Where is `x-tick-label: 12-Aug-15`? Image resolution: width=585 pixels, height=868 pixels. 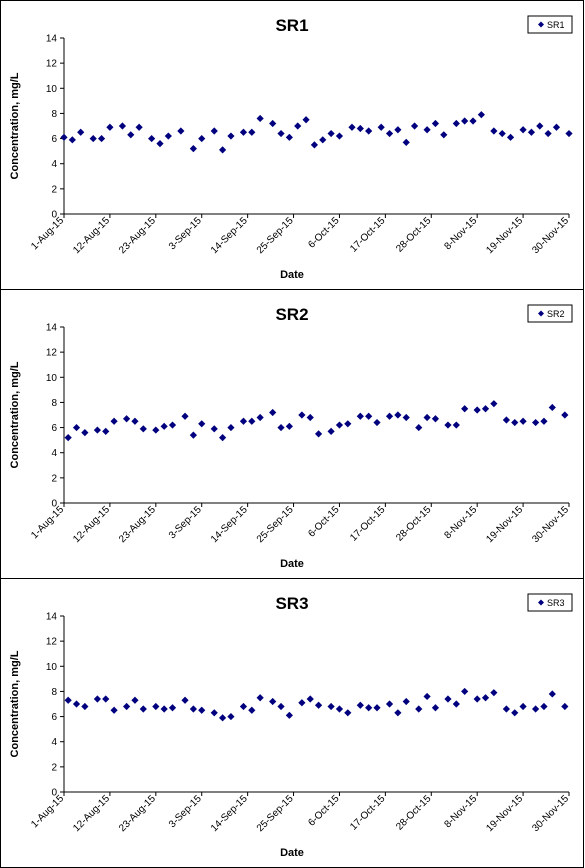 x-tick-label: 12-Aug-15 is located at coordinates (91, 235).